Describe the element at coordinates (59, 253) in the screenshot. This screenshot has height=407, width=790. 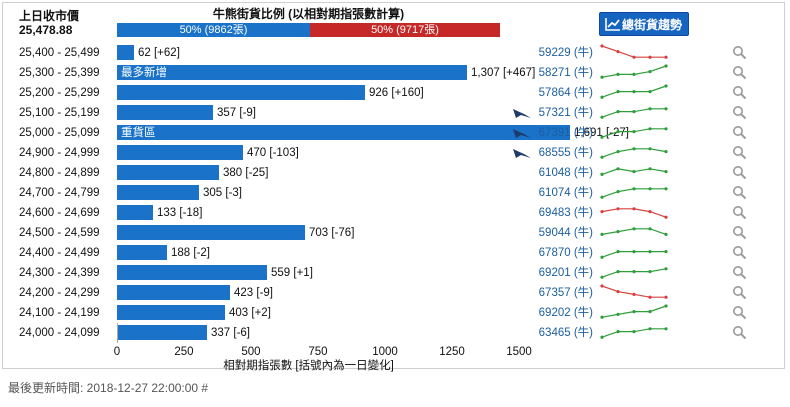
I see `strike-range-label: 24,400 - 24,499` at that location.